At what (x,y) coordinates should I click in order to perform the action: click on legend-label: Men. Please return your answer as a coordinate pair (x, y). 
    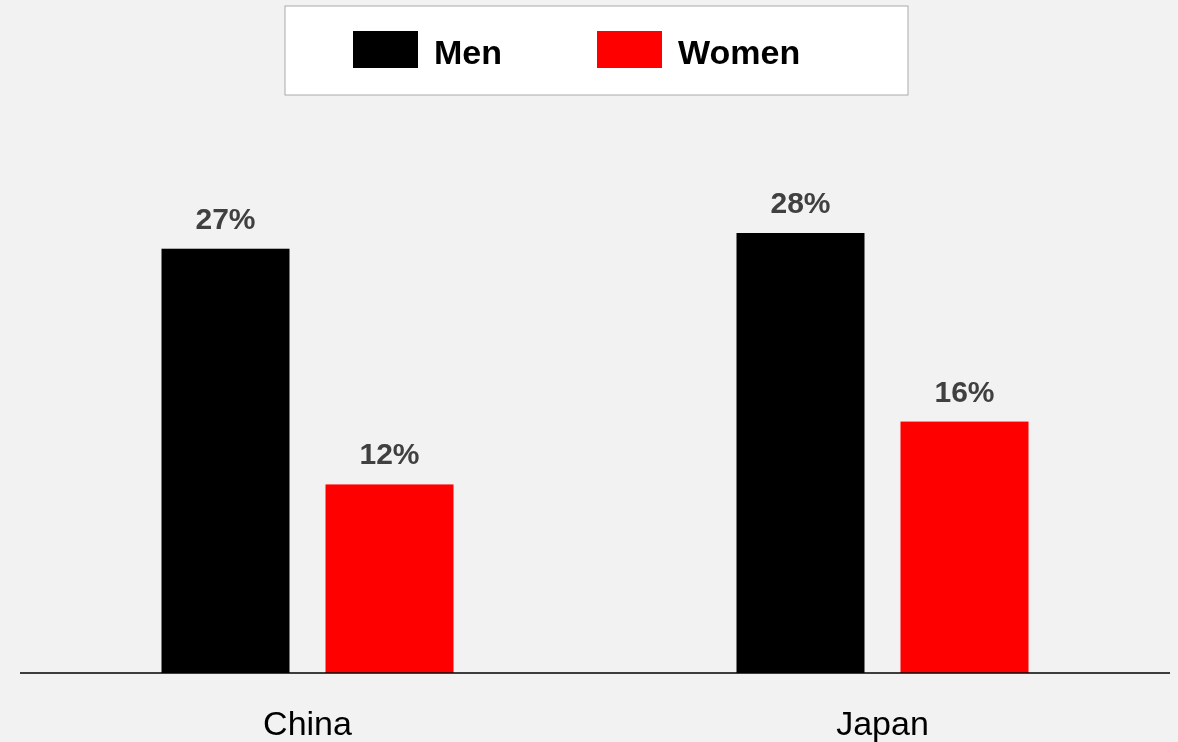
    Looking at the image, I should click on (468, 52).